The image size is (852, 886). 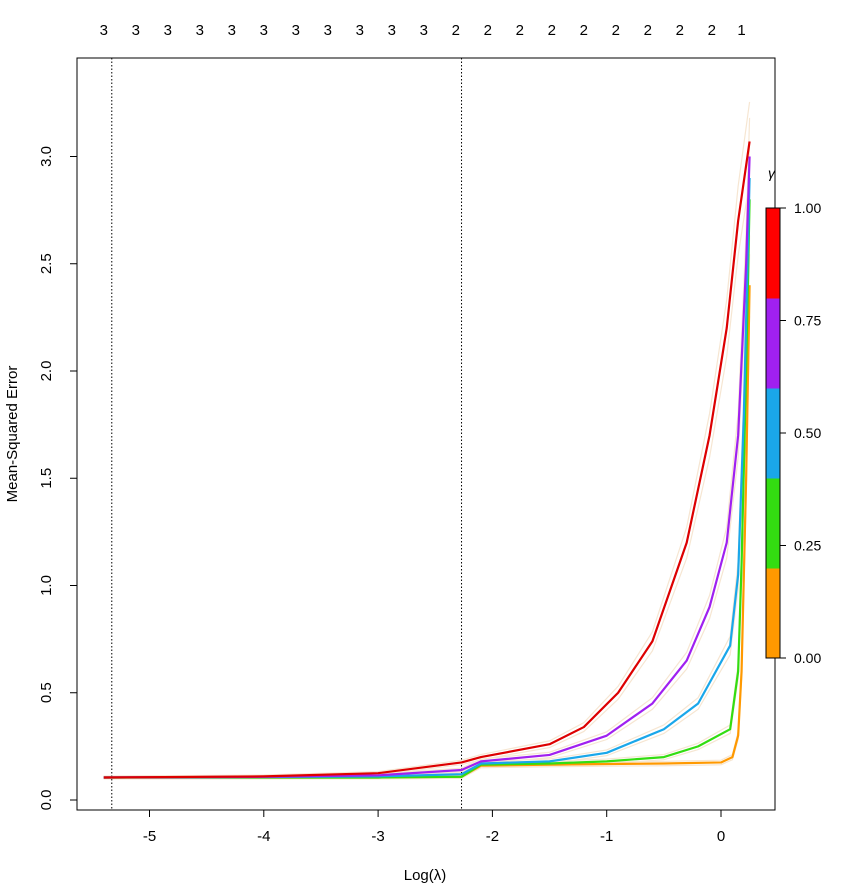 What do you see at coordinates (680, 30) in the screenshot?
I see `top-count-label-18: 2` at bounding box center [680, 30].